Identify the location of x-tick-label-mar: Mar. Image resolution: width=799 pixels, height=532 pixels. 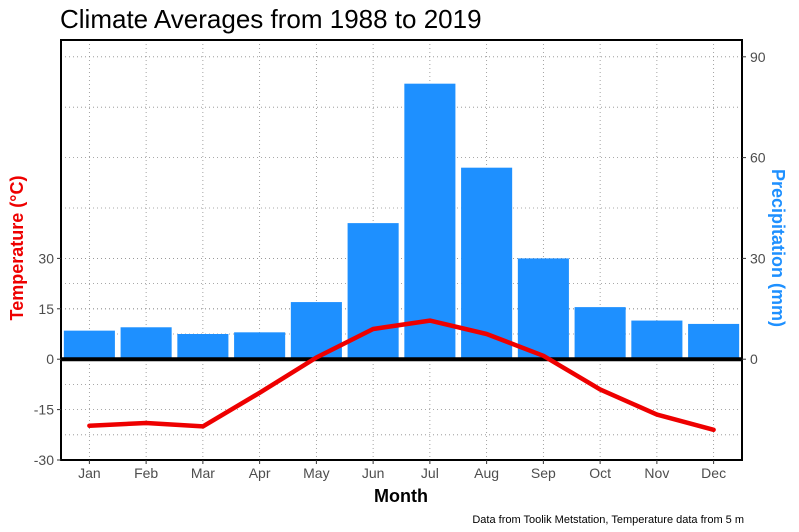
(203, 473).